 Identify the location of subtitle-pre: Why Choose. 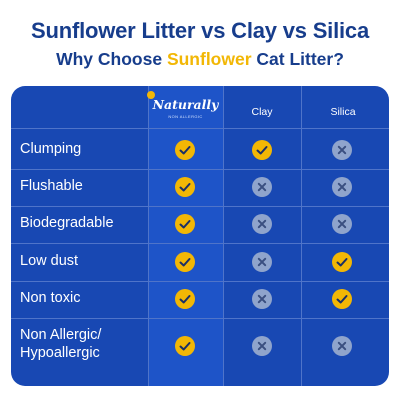
(111, 59).